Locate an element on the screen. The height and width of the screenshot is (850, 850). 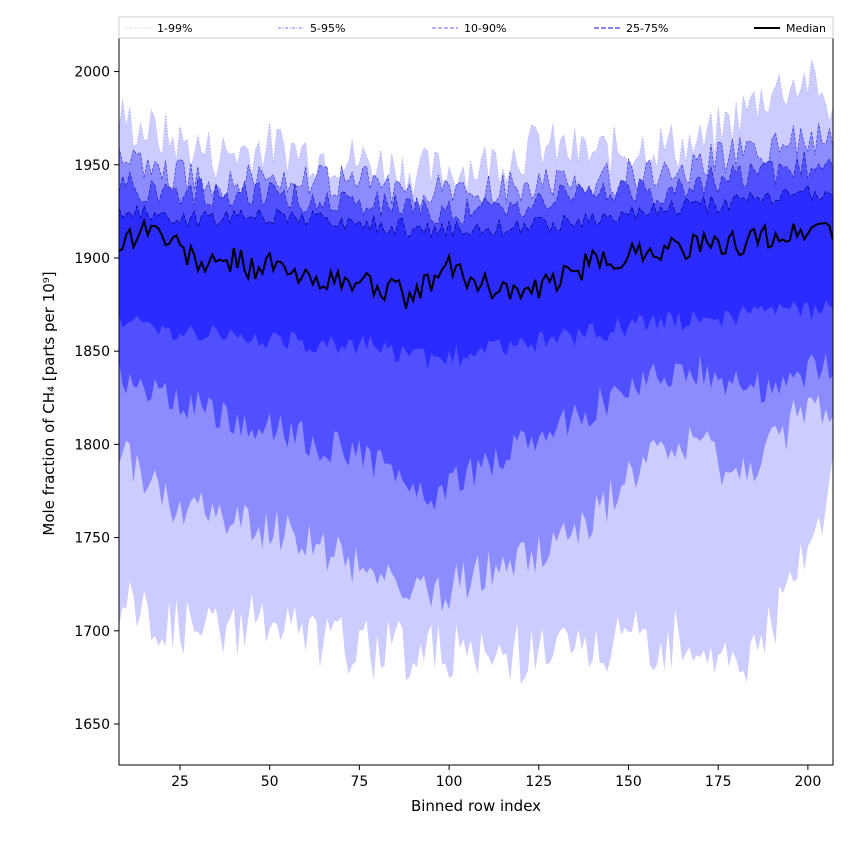
legend-label: 25-75% is located at coordinates (647, 28).